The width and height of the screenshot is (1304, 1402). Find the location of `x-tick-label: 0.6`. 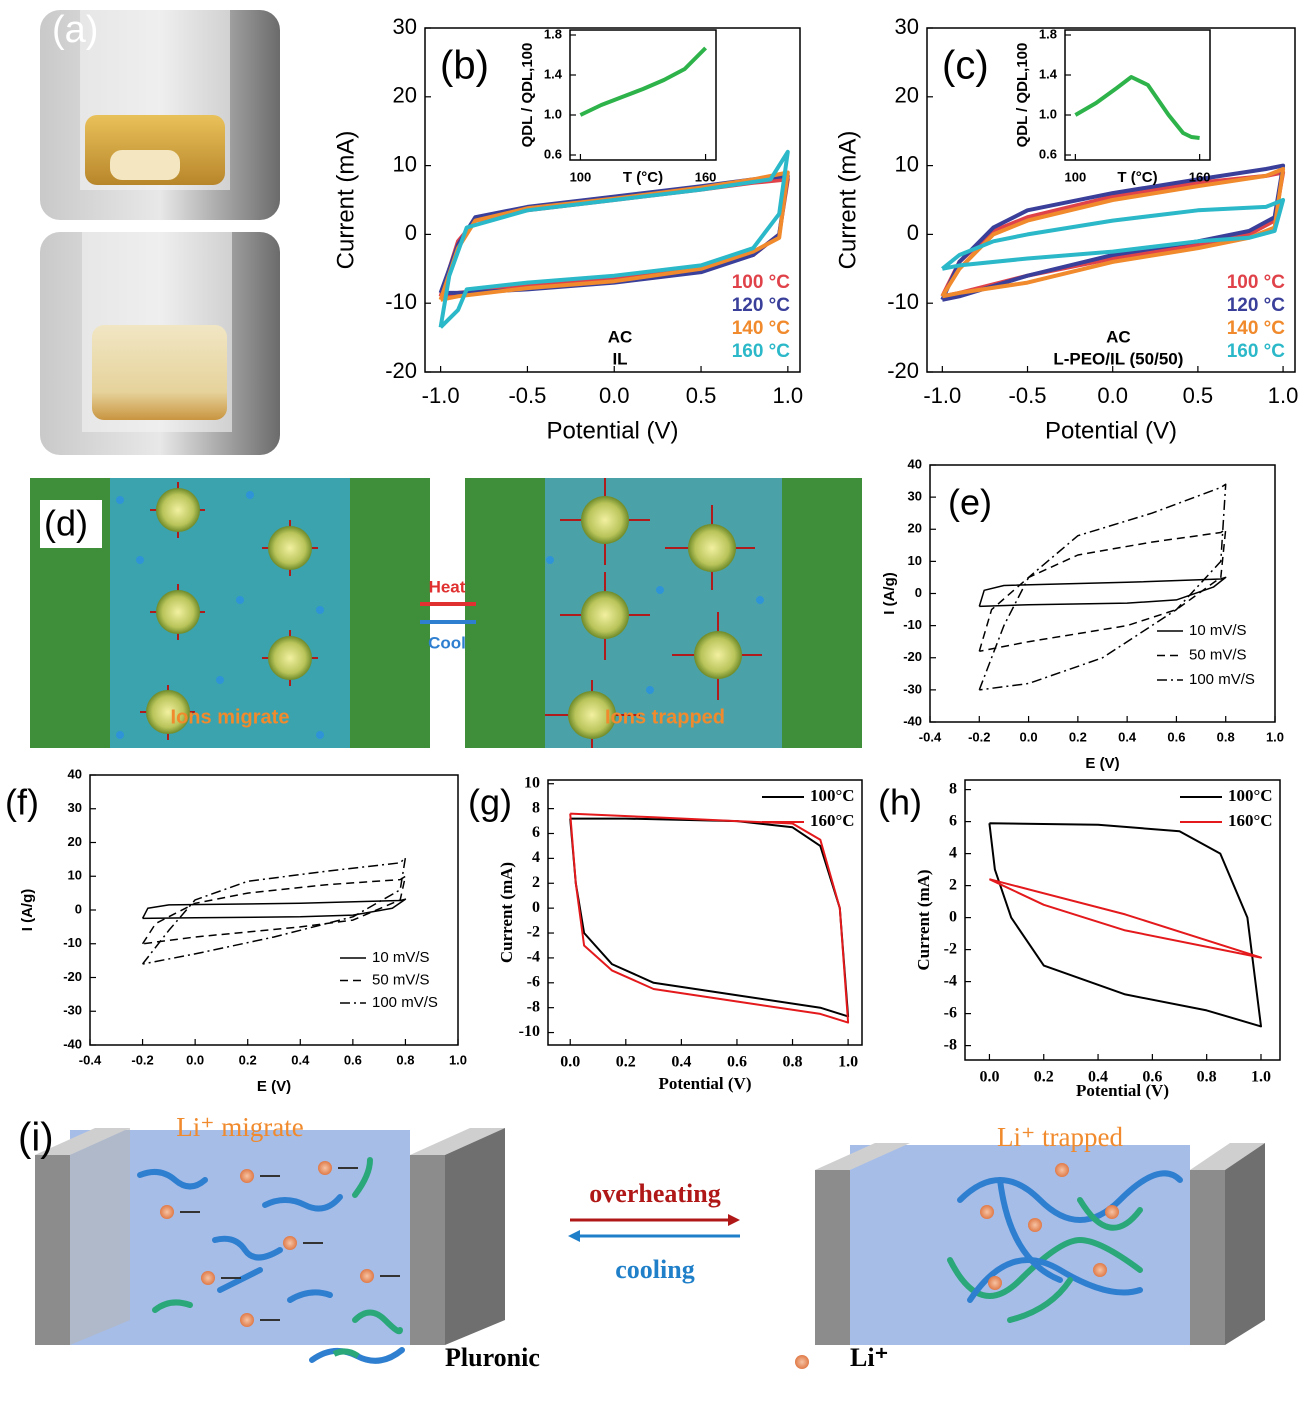

x-tick-label: 0.6 is located at coordinates (1176, 736).